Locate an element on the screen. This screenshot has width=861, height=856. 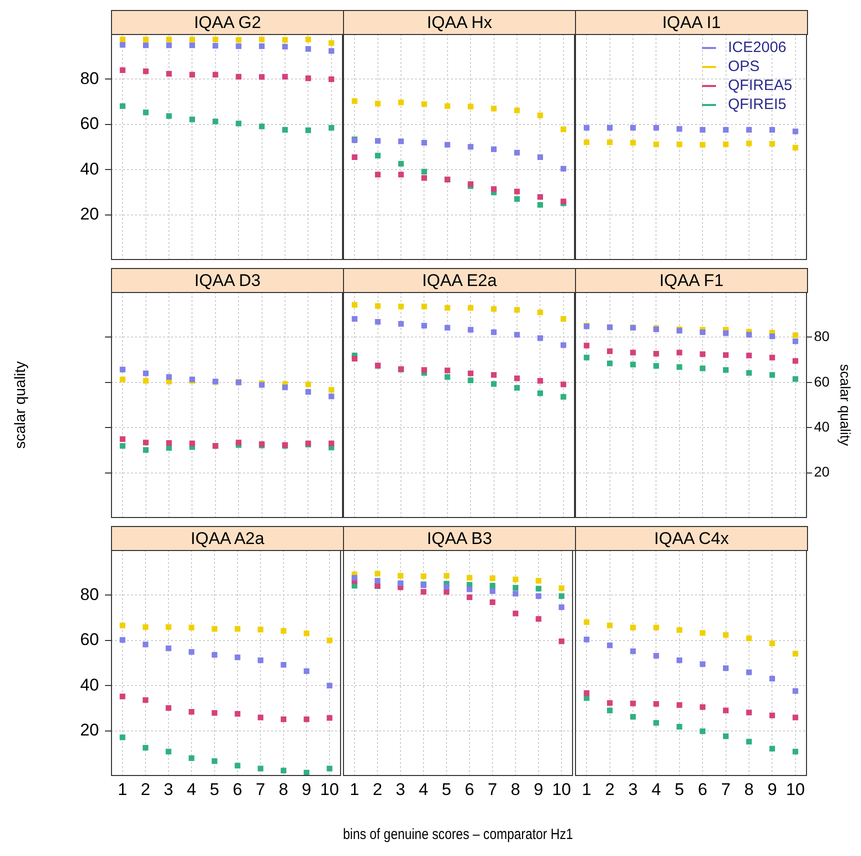
chart-title: IQAA B3 is located at coordinates (459, 538).